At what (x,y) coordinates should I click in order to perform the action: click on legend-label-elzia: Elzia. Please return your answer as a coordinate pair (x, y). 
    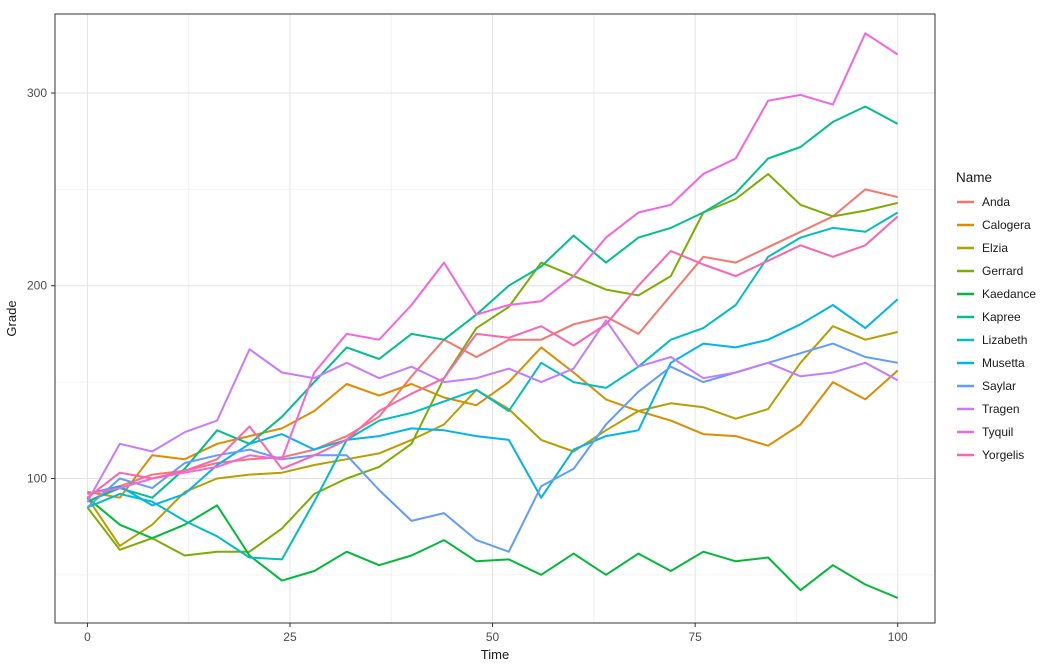
    Looking at the image, I should click on (995, 248).